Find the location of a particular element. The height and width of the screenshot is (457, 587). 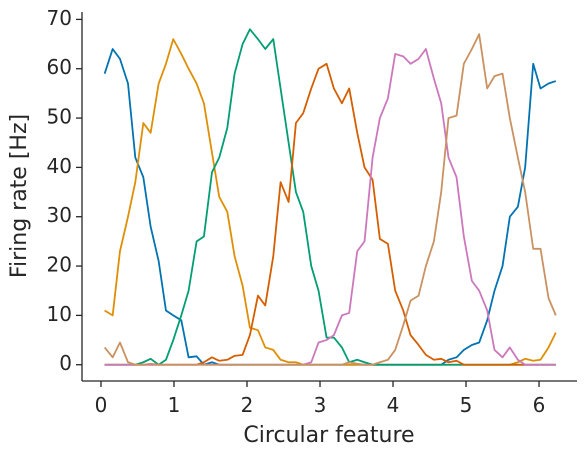

x-tick-label: 0 is located at coordinates (101, 405).